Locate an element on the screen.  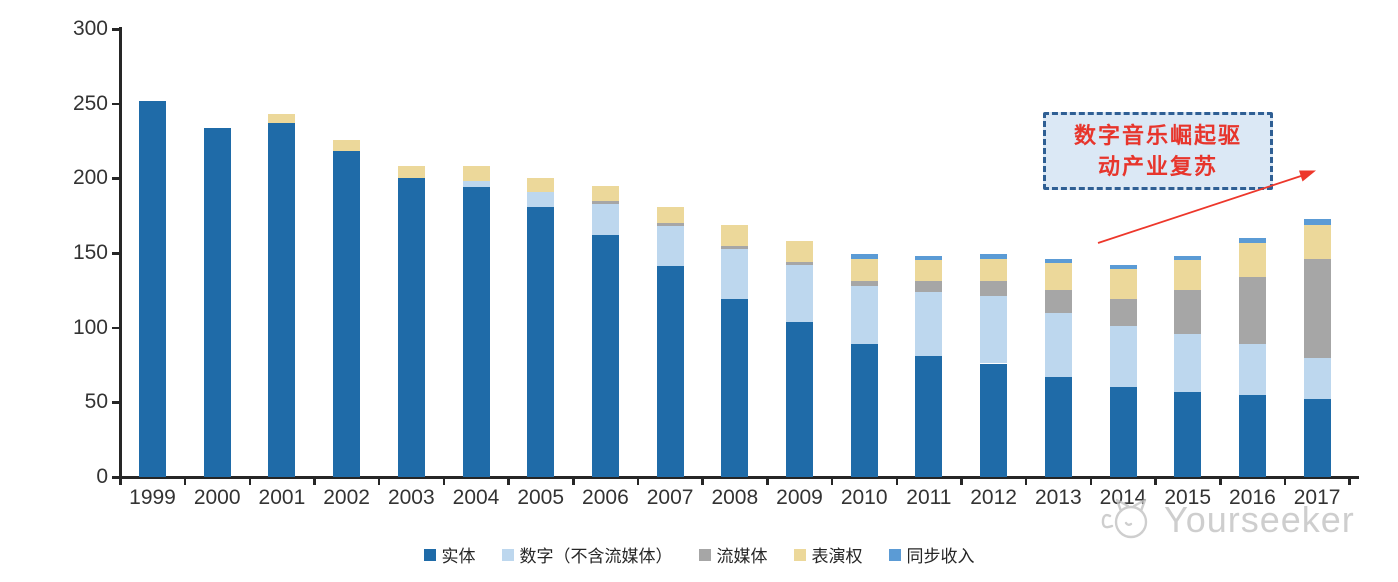
x-tick-label: 2017 is located at coordinates (1317, 497).